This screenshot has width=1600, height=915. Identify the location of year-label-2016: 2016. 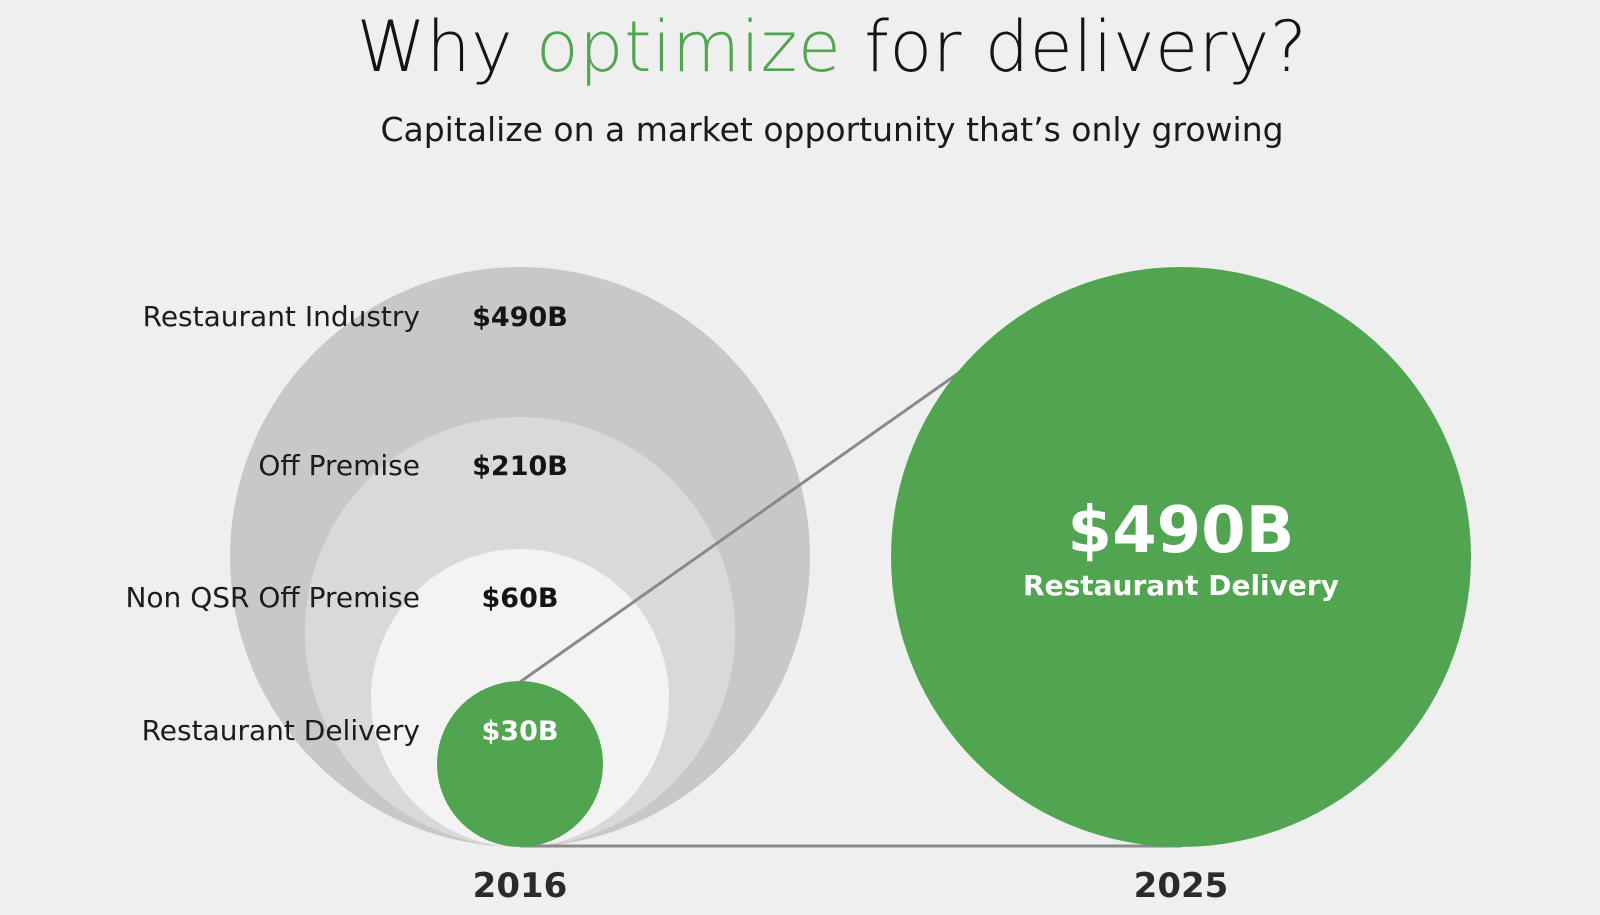
(520, 886).